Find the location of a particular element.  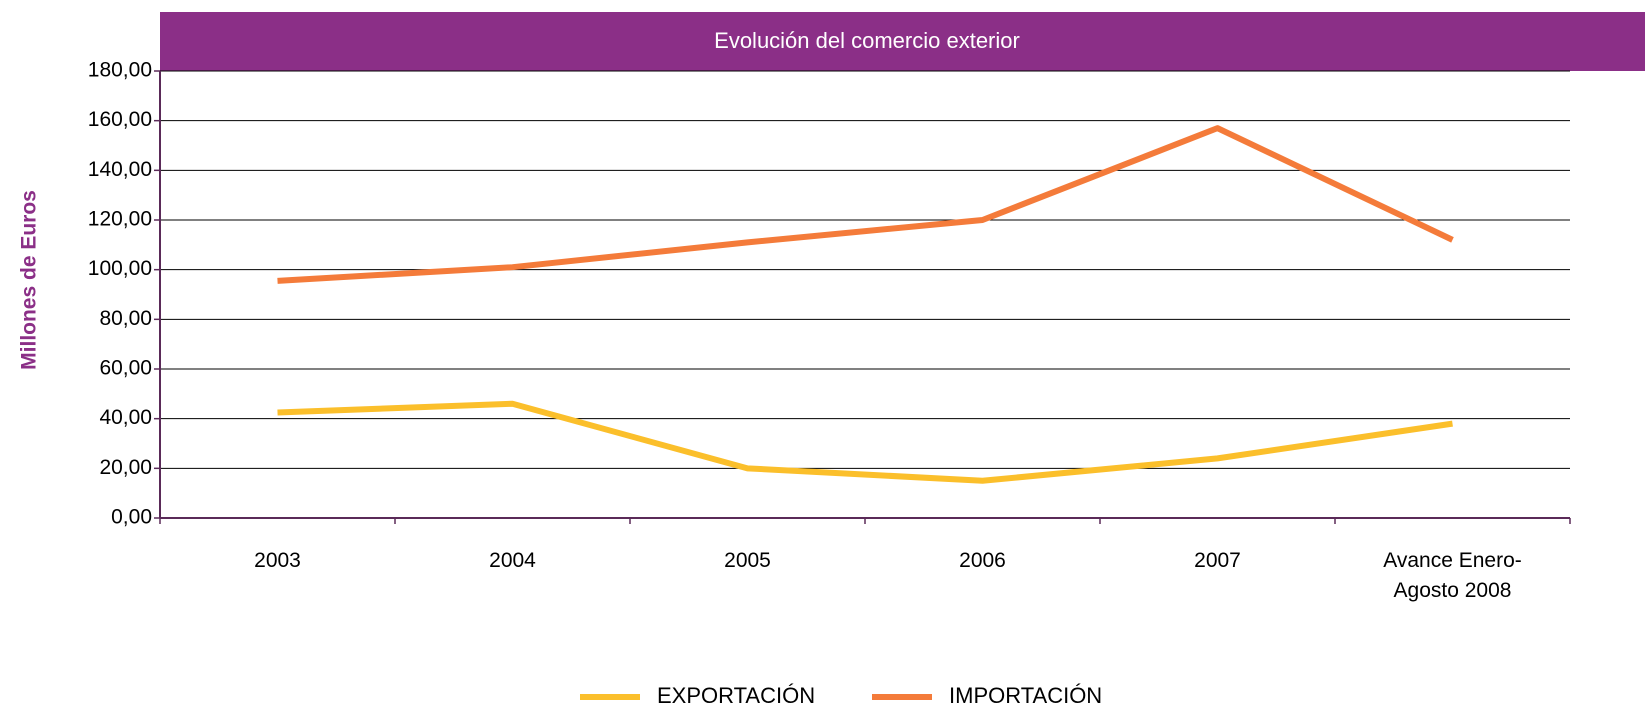

legend-label: EXPORTACIÓN is located at coordinates (736, 695).